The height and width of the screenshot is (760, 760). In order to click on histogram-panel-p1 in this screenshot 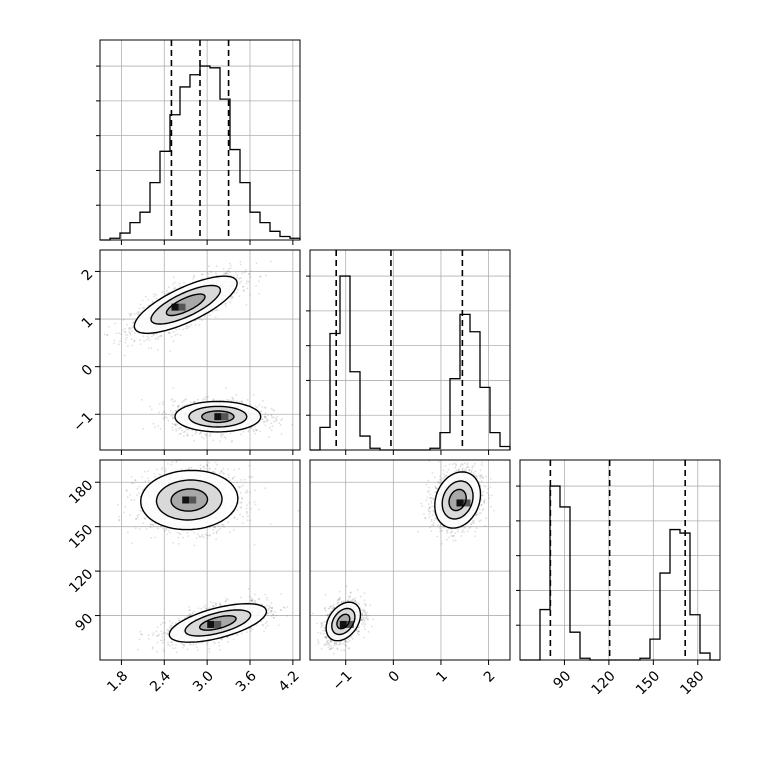, I will do `click(198, 142)`.